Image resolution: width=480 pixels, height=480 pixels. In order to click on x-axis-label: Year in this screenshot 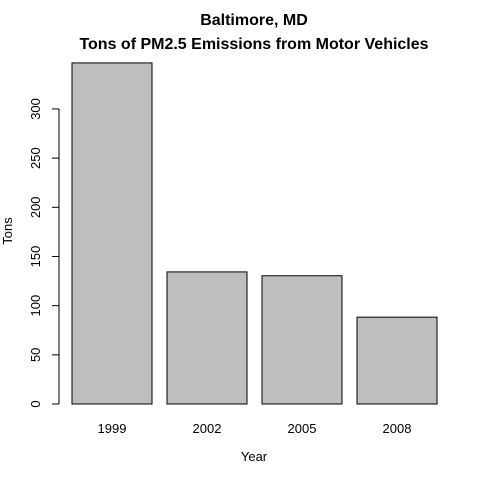, I will do `click(254, 456)`.